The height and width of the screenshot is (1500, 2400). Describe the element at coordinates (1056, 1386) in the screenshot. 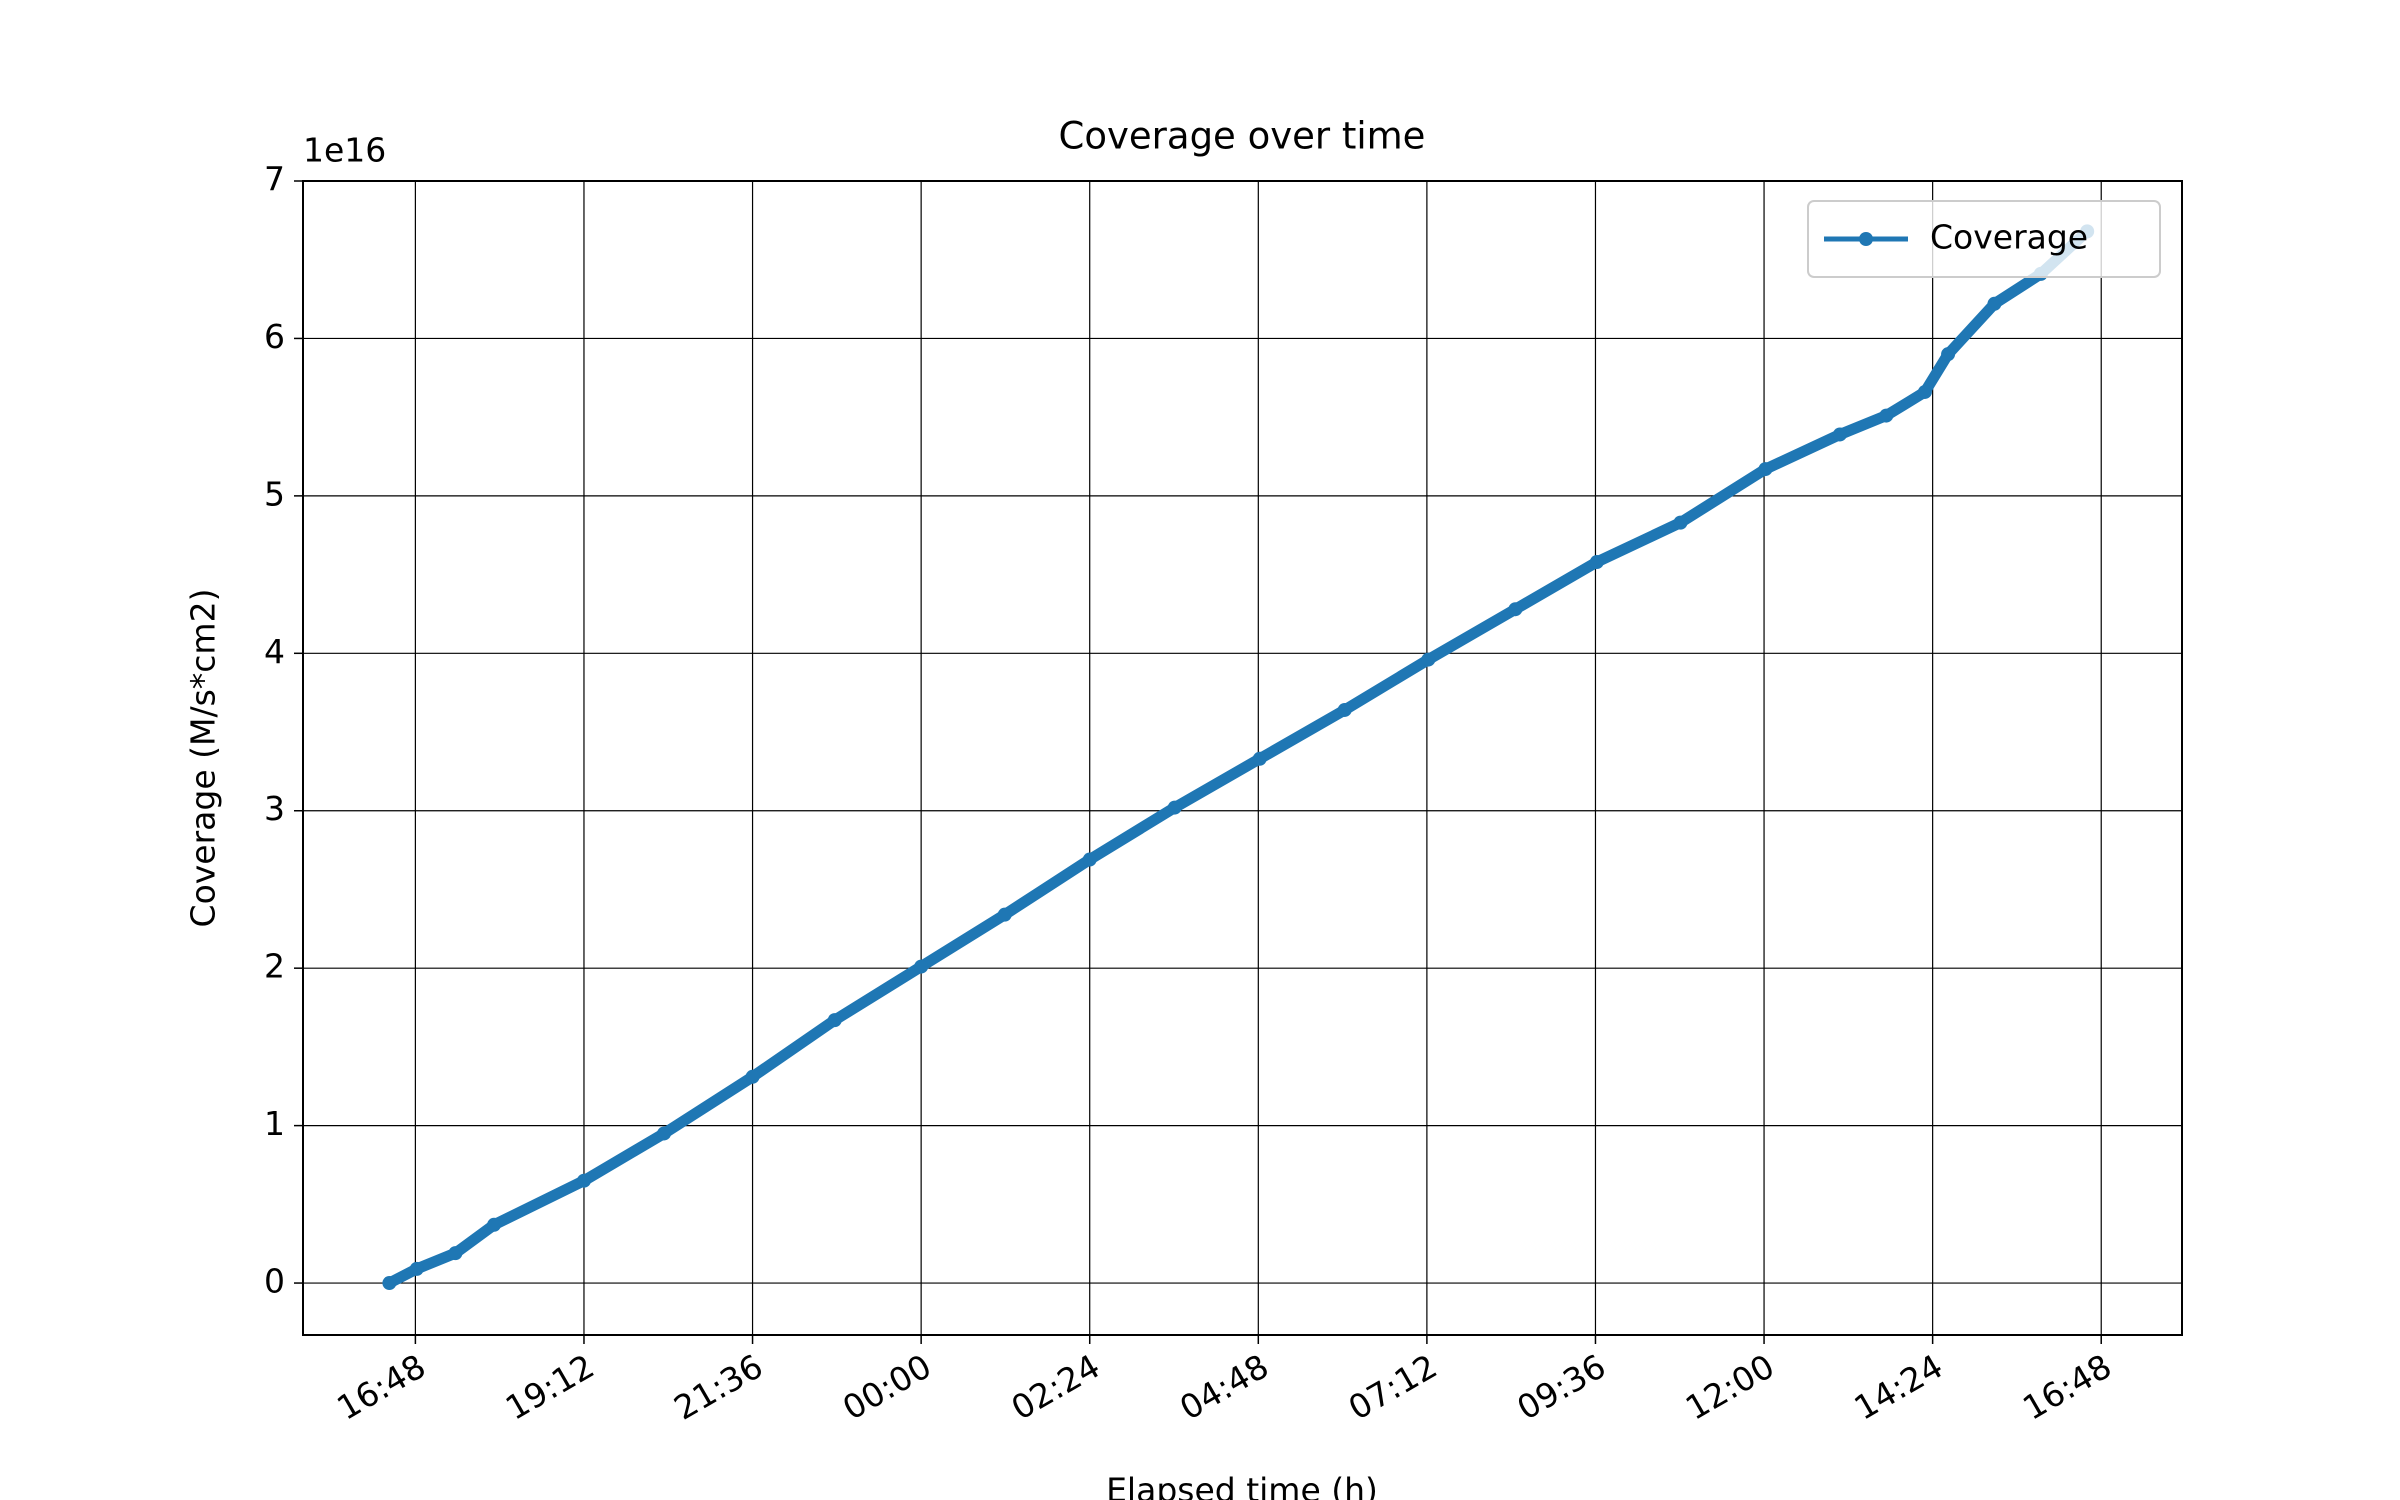

I see `x-tick-label: 02:24` at that location.